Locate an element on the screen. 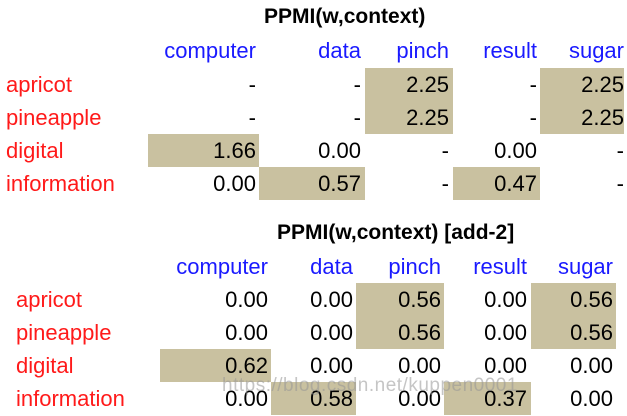 This screenshot has height=416, width=627. cell-digital-pinch: 0.00 is located at coordinates (419, 365).